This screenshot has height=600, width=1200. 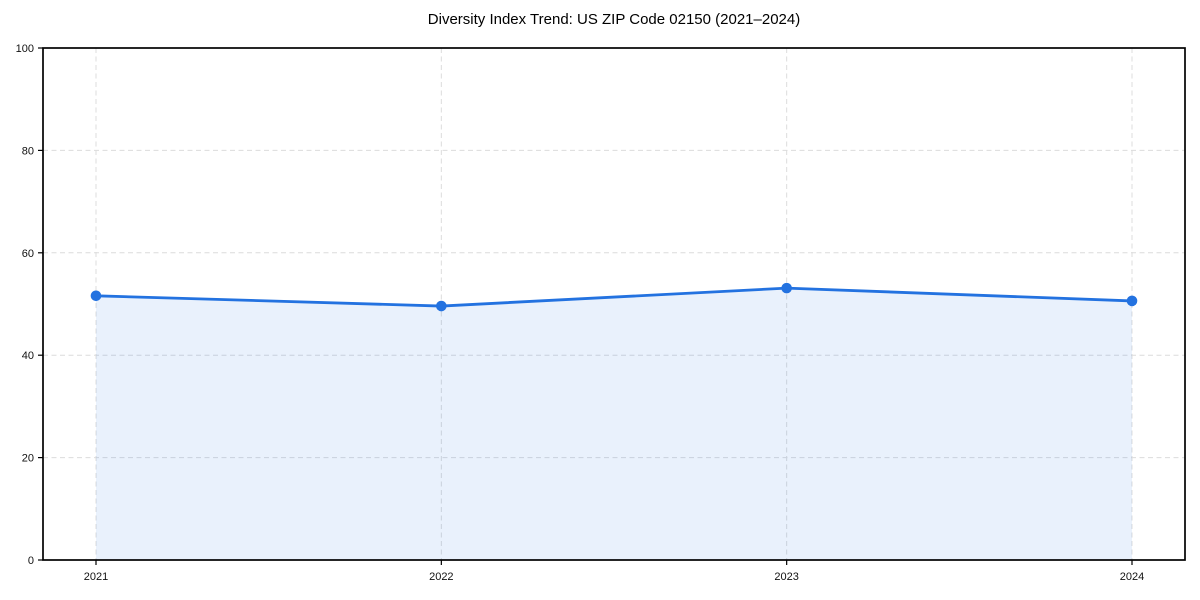 What do you see at coordinates (1132, 577) in the screenshot?
I see `x-tick-label: 2024` at bounding box center [1132, 577].